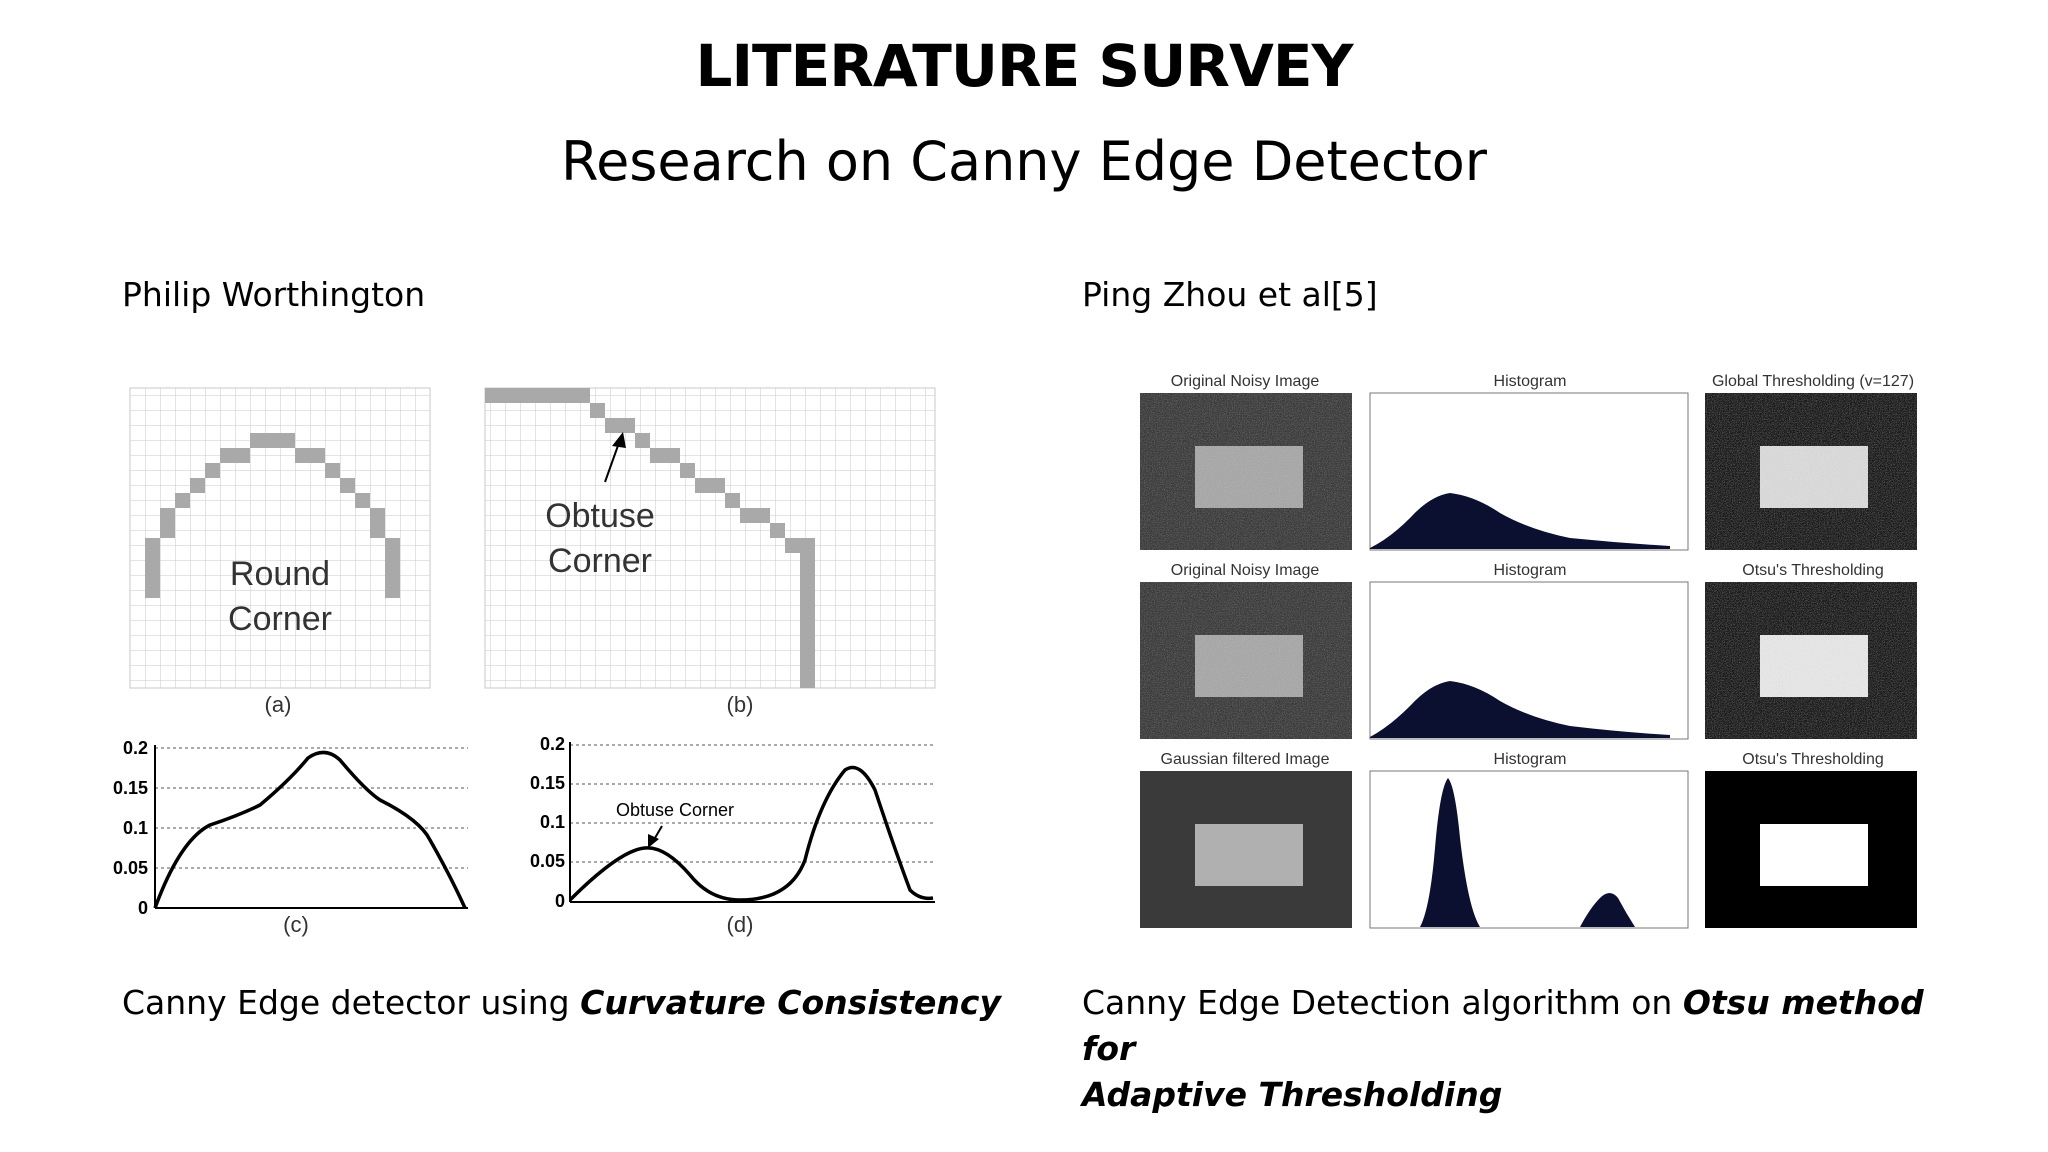 The width and height of the screenshot is (2048, 1152). I want to click on curve-d, so click(751, 833).